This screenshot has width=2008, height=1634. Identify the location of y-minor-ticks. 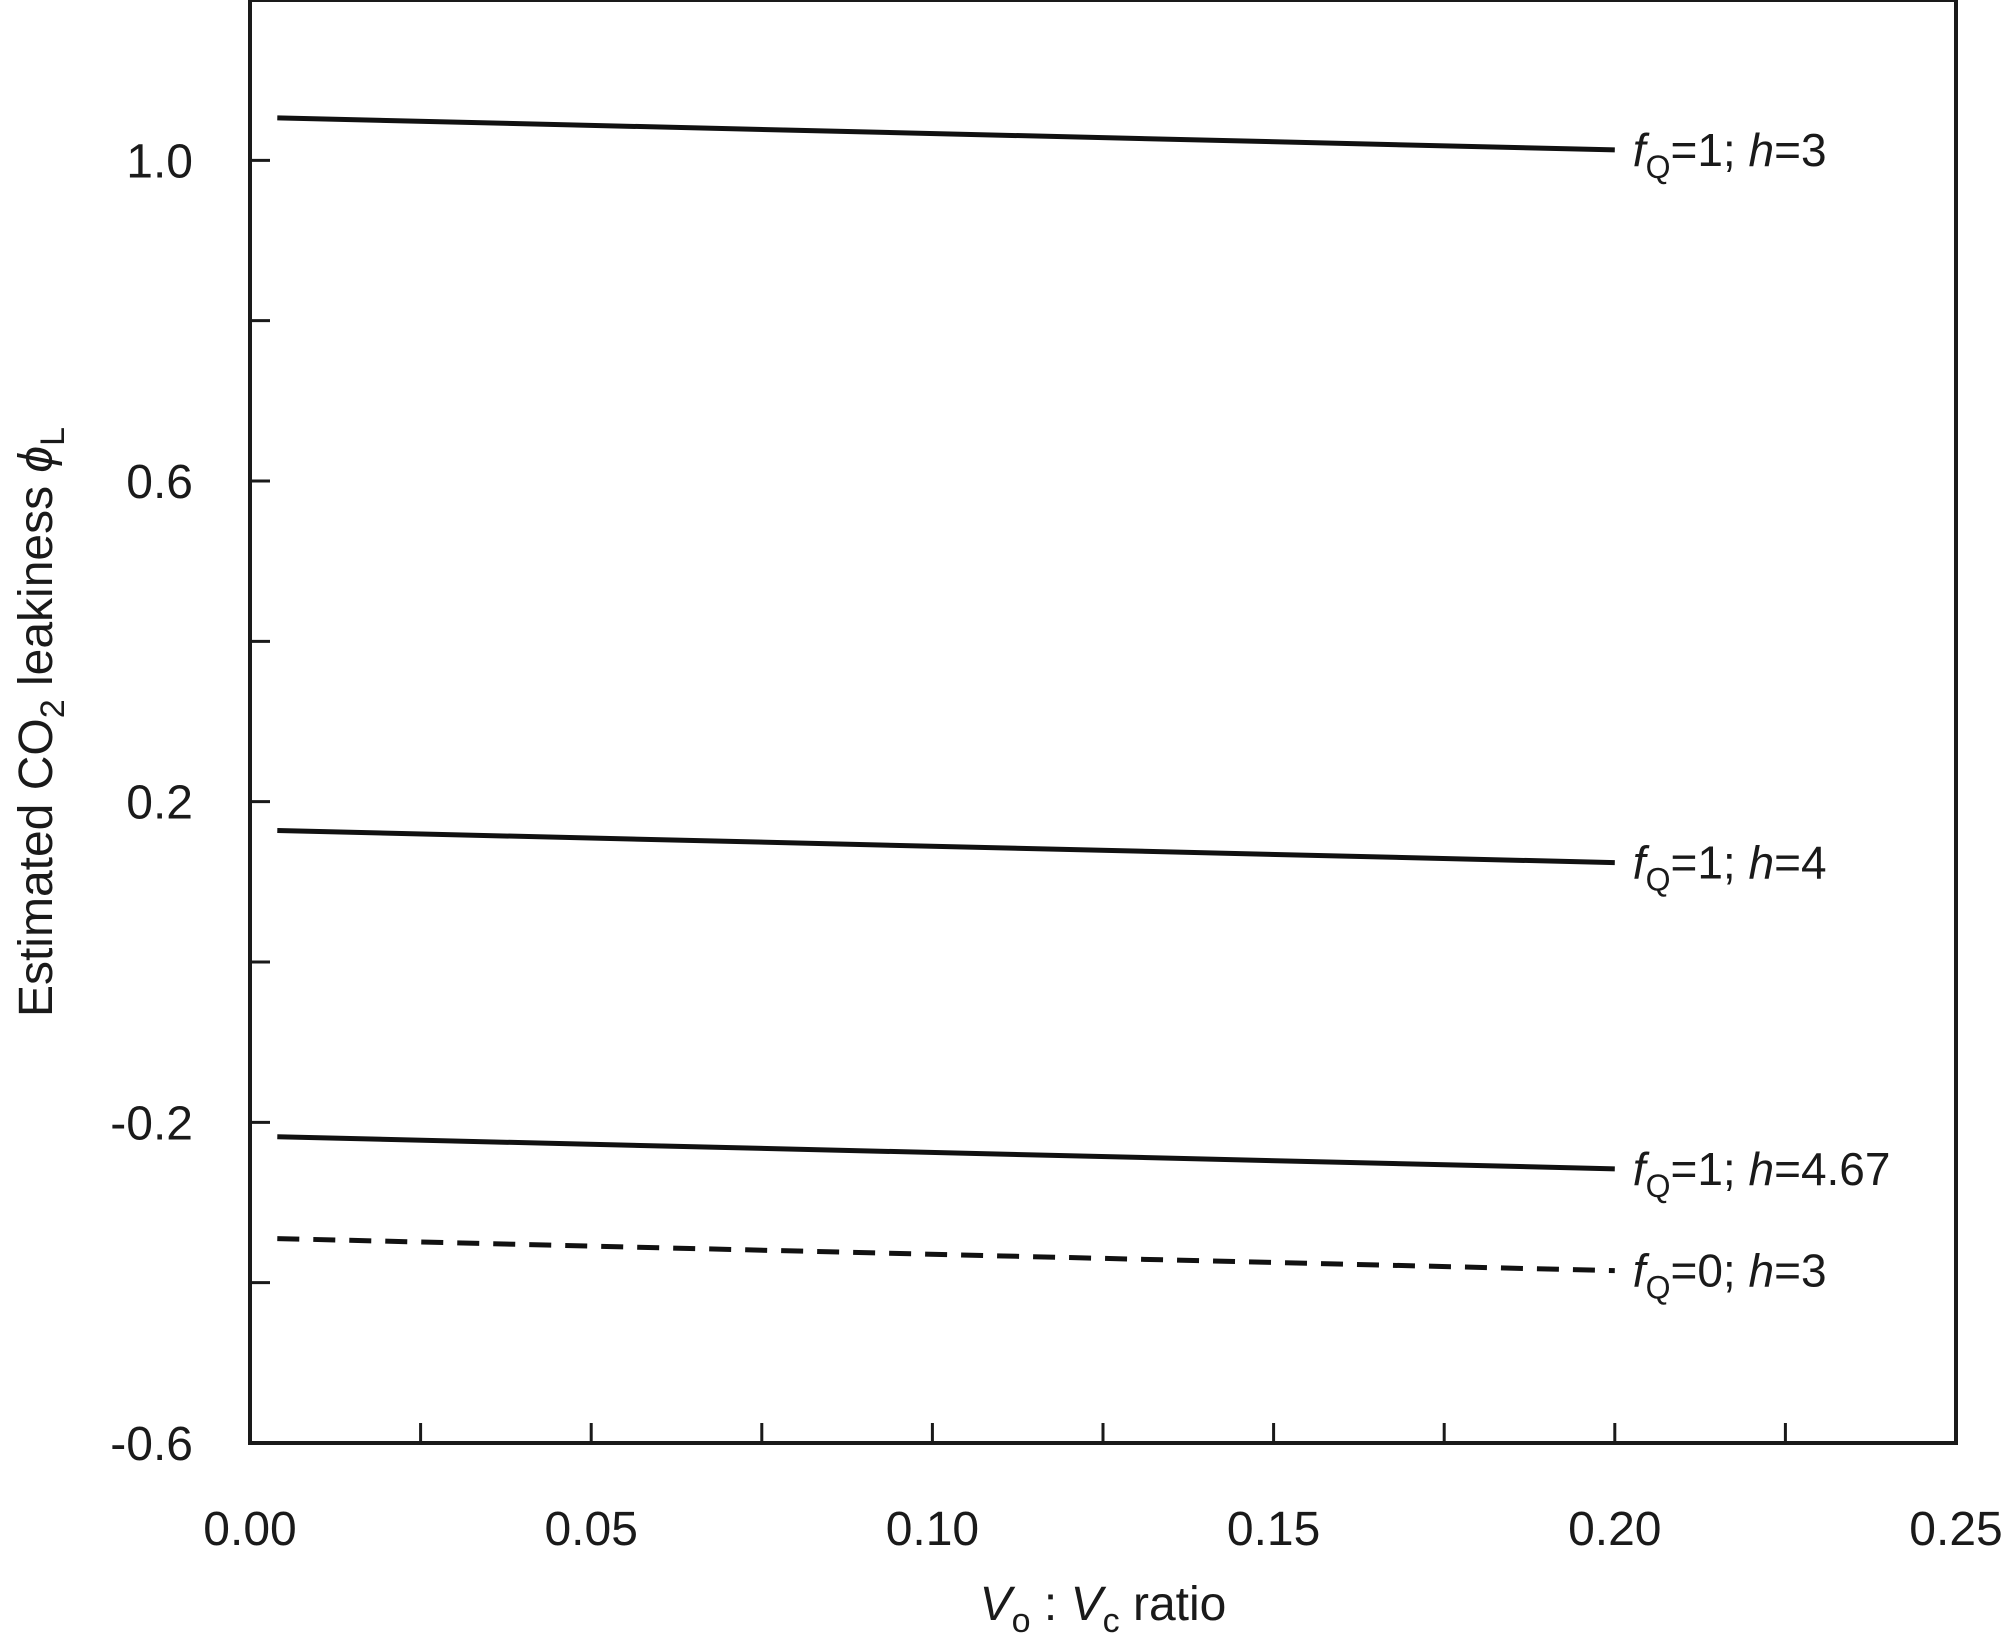
(260, 802).